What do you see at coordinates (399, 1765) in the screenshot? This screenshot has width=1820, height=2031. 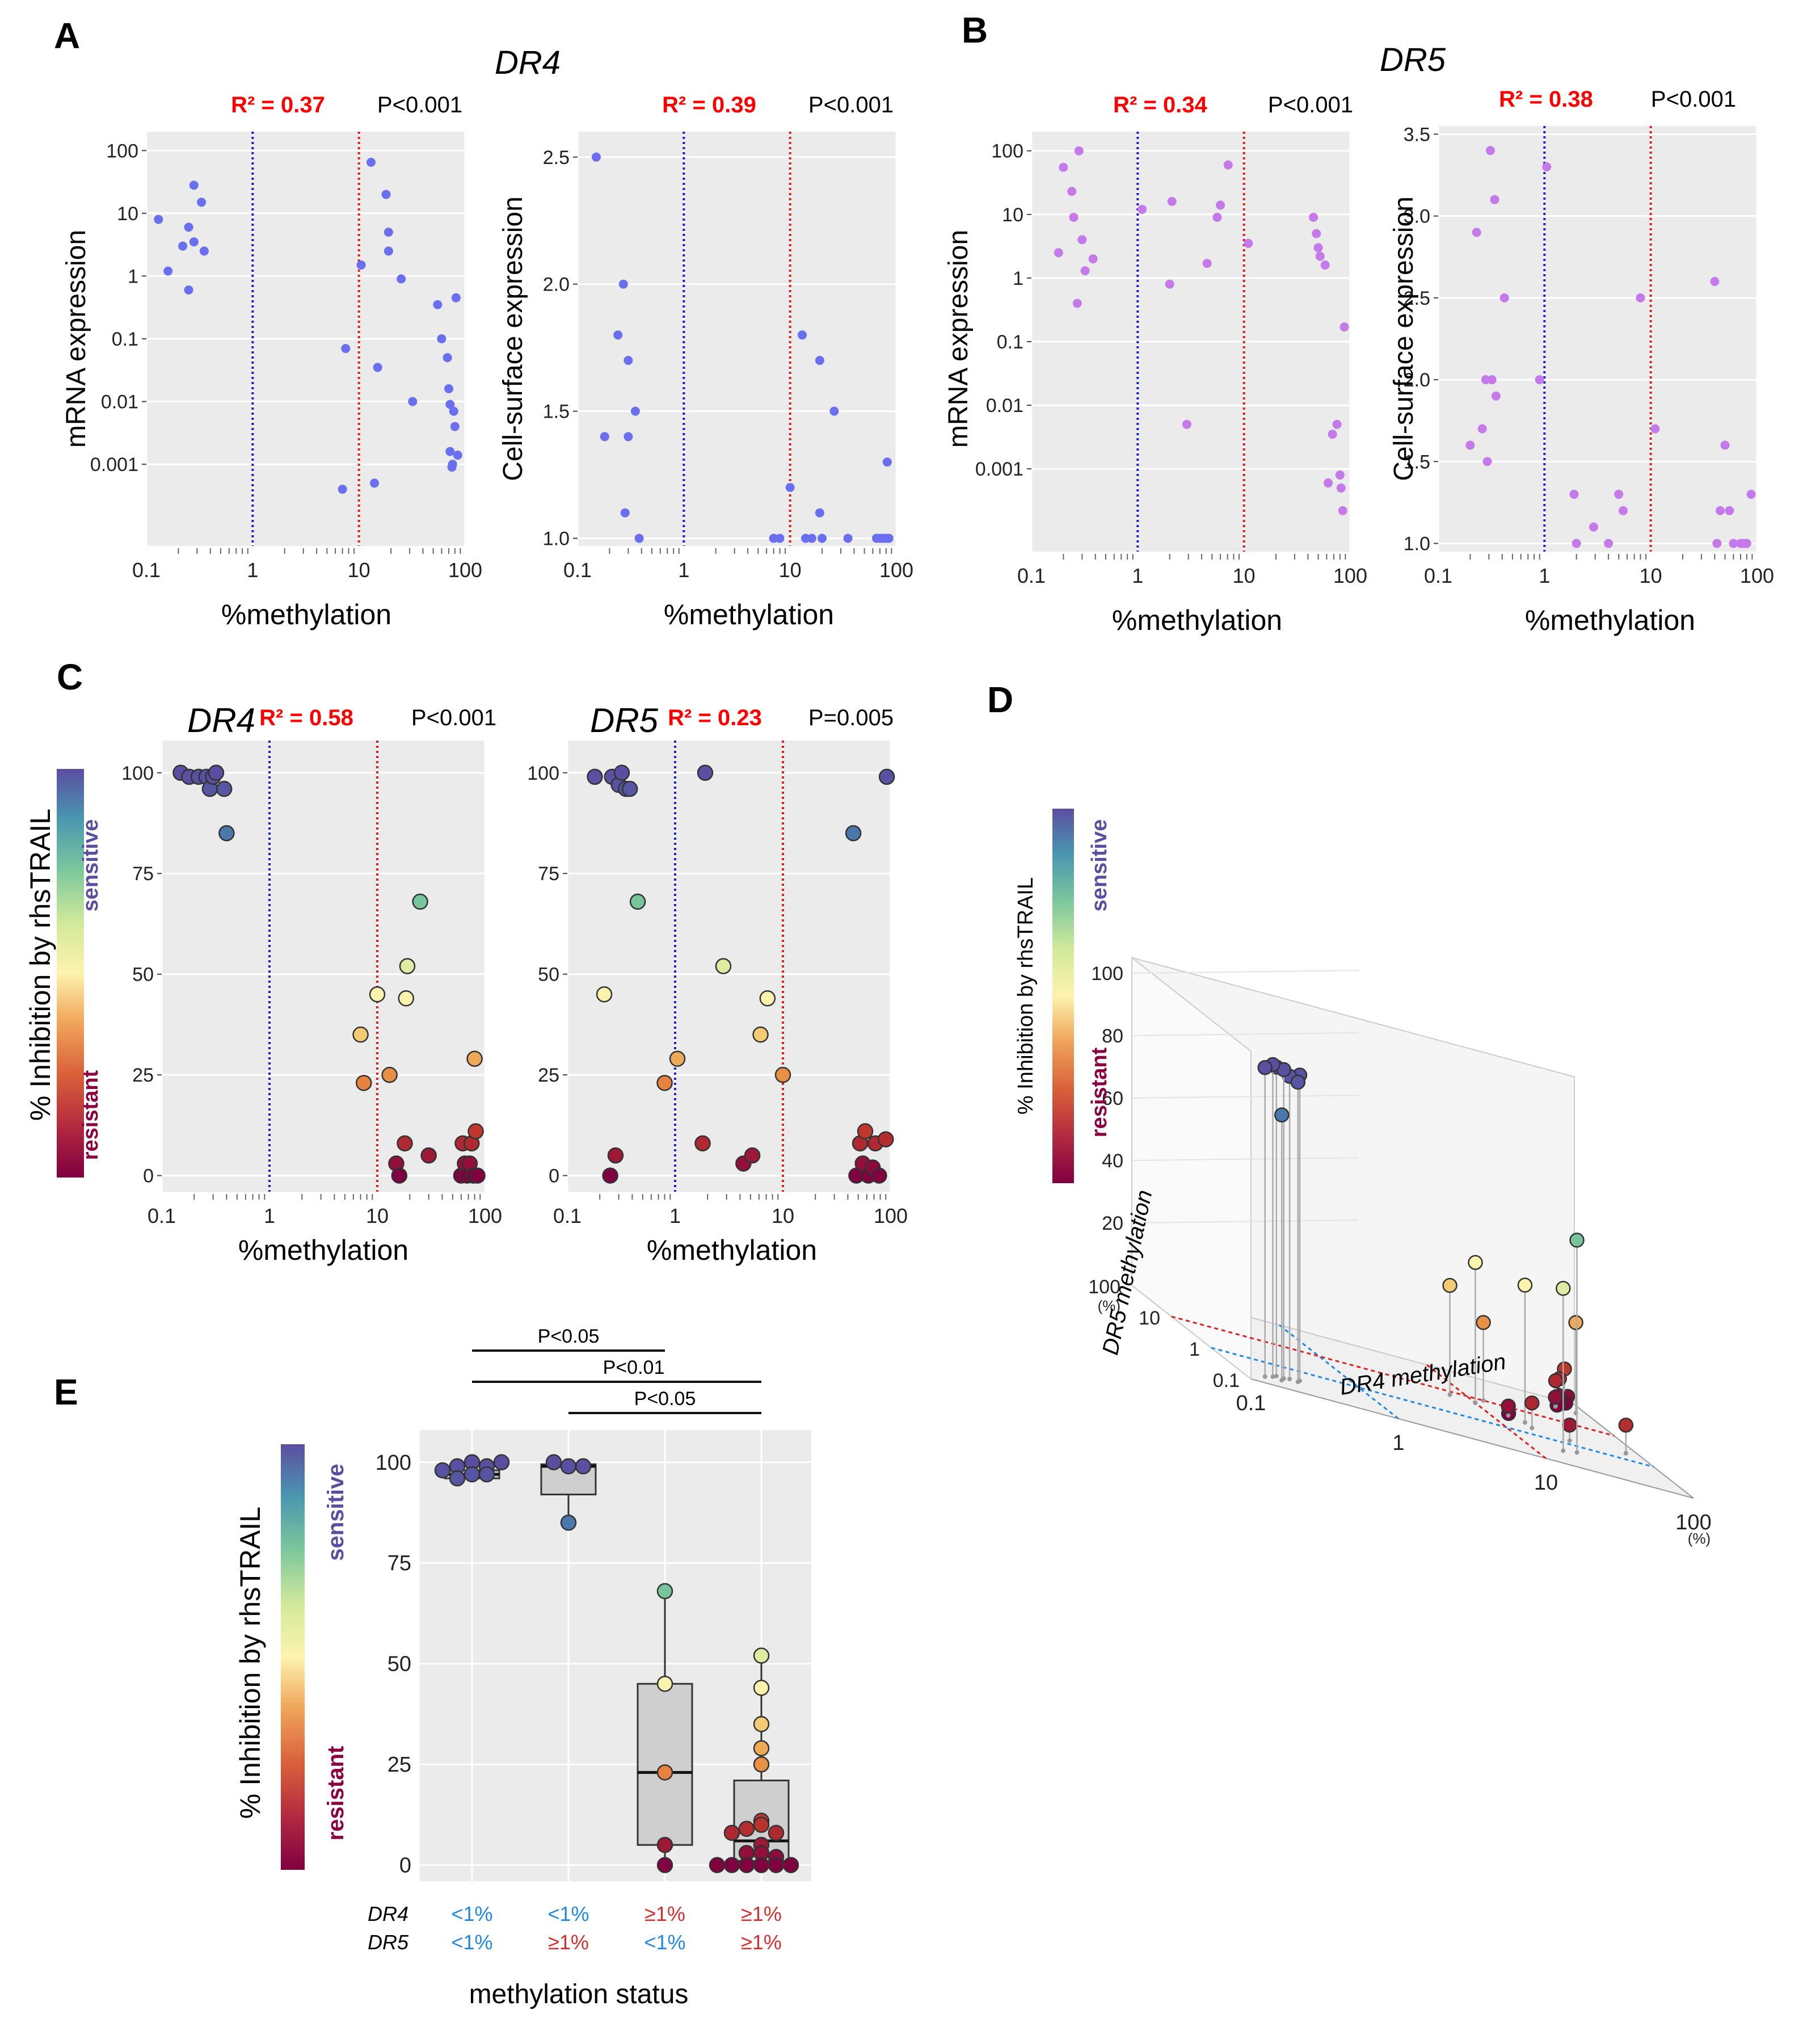 I see `y-tick-label: 25` at bounding box center [399, 1765].